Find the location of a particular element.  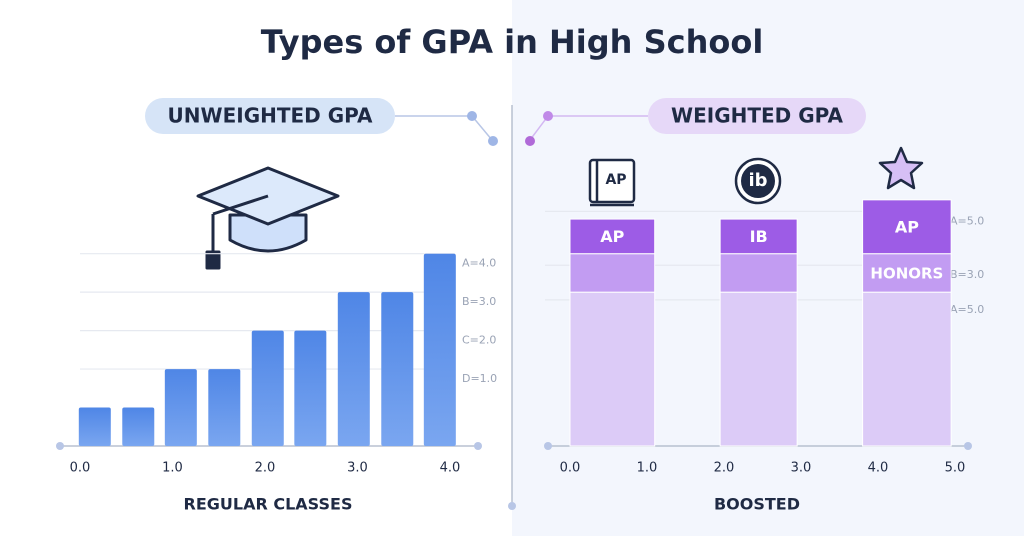

icon-label: ib is located at coordinates (757, 180).